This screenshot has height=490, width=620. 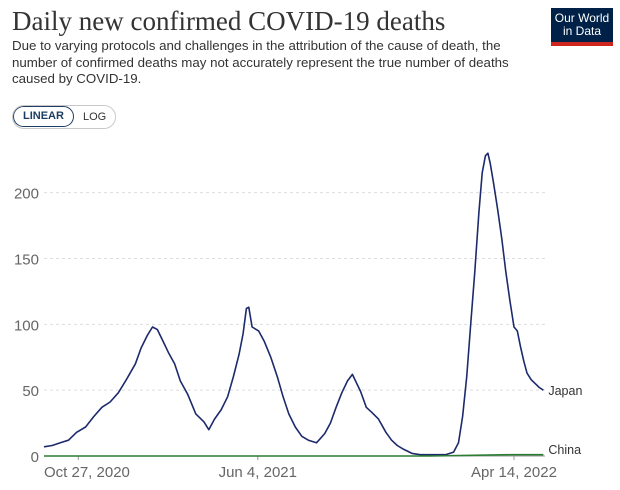 I want to click on y-axis-ticks: 0 50 100 150 200, so click(x=26, y=326).